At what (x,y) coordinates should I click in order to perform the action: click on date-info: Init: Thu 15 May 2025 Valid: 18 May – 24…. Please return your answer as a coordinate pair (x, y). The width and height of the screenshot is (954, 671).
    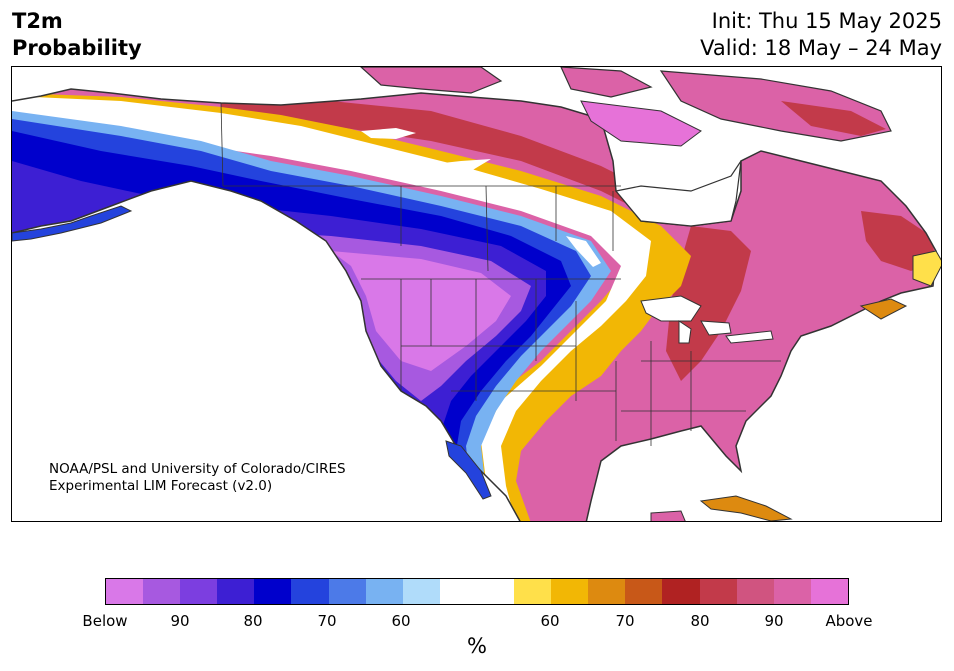
    Looking at the image, I should click on (821, 35).